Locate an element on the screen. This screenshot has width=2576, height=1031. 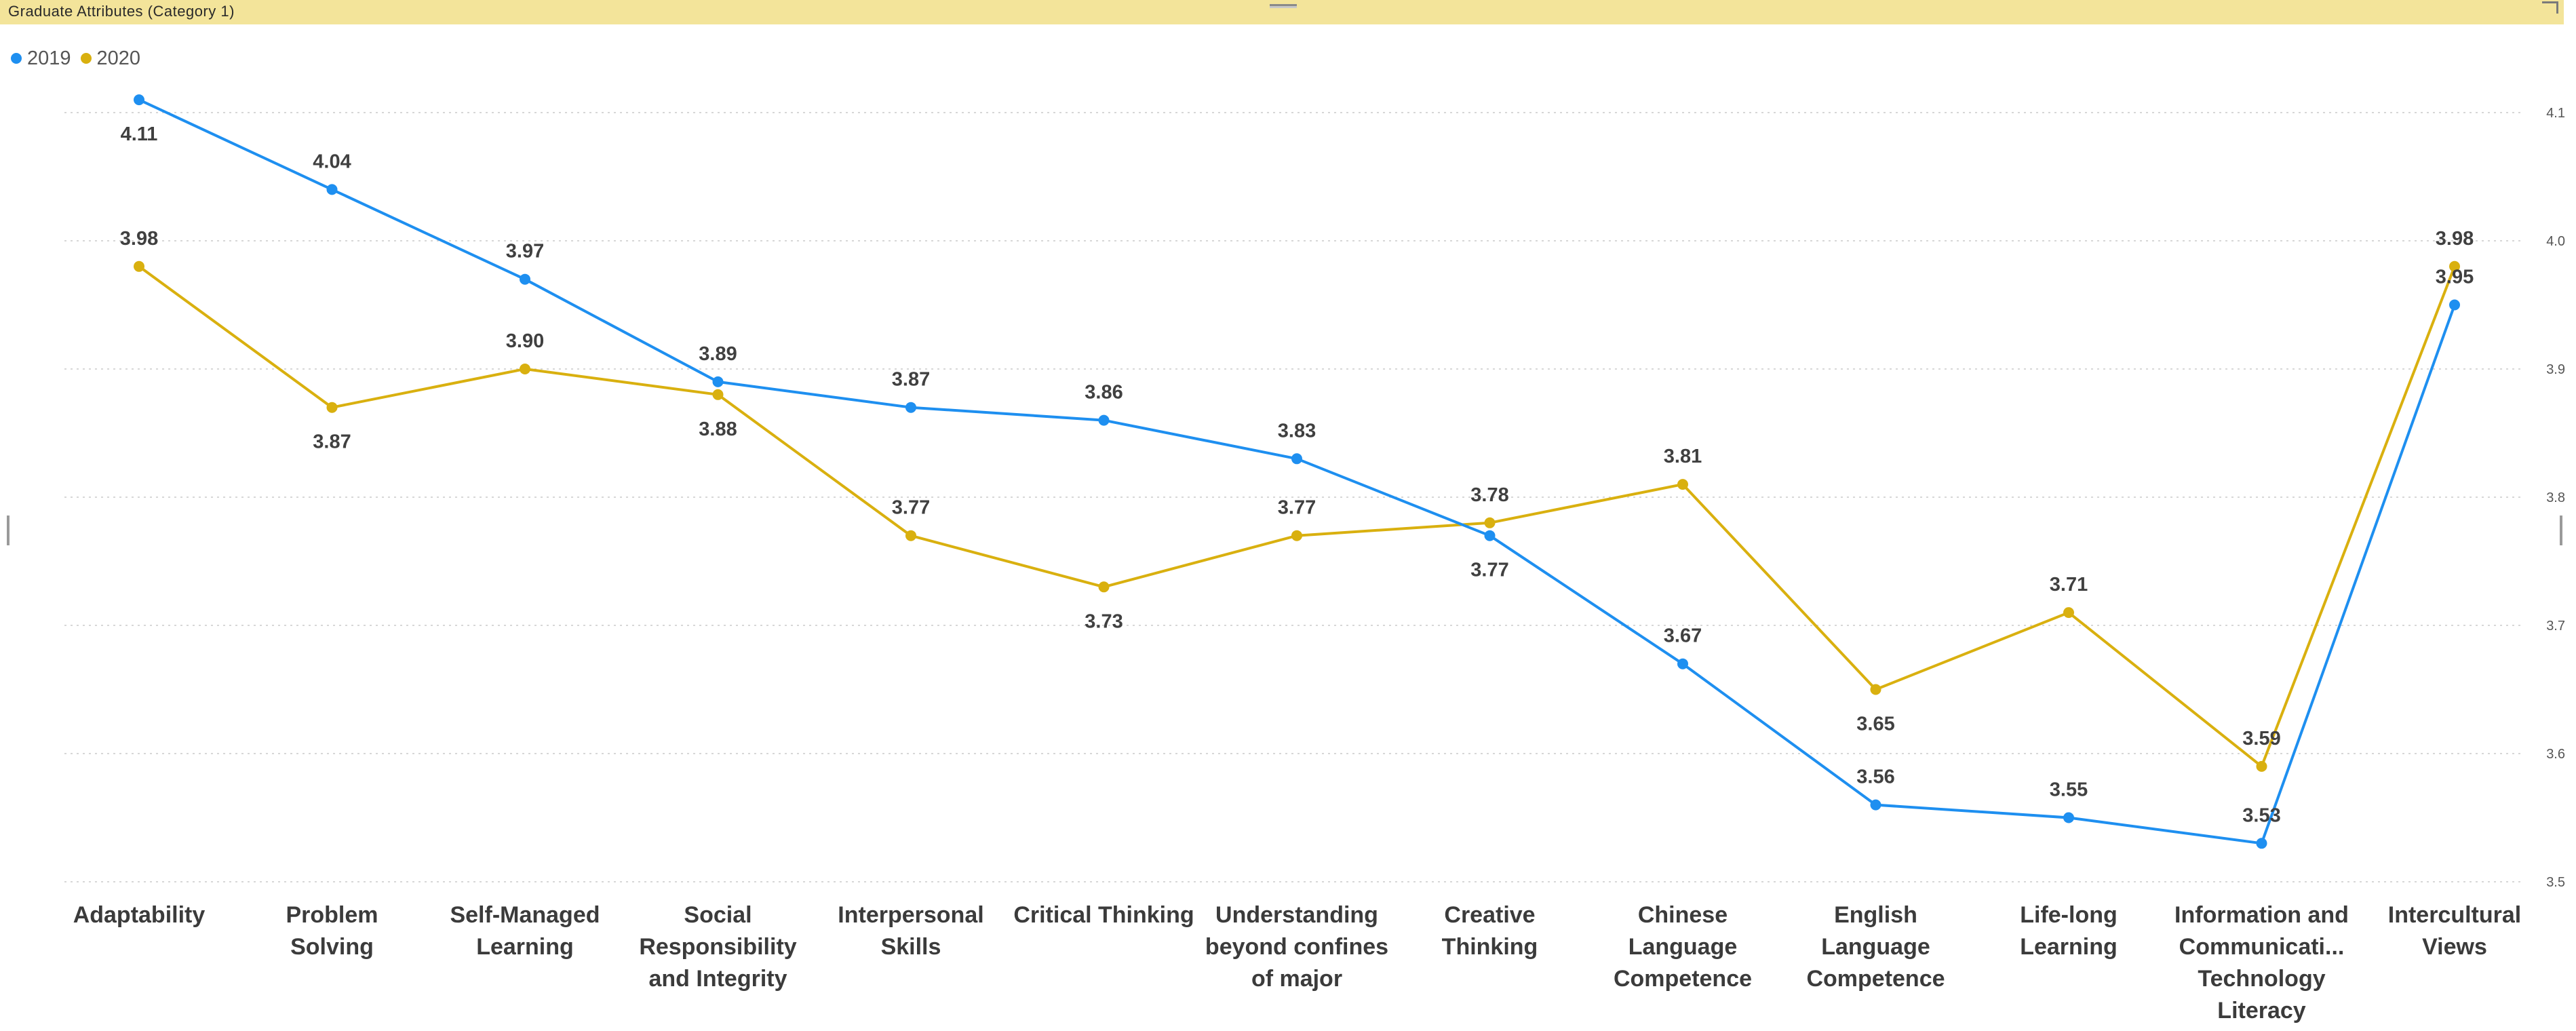
x-category-label-line: Problem is located at coordinates (332, 915).